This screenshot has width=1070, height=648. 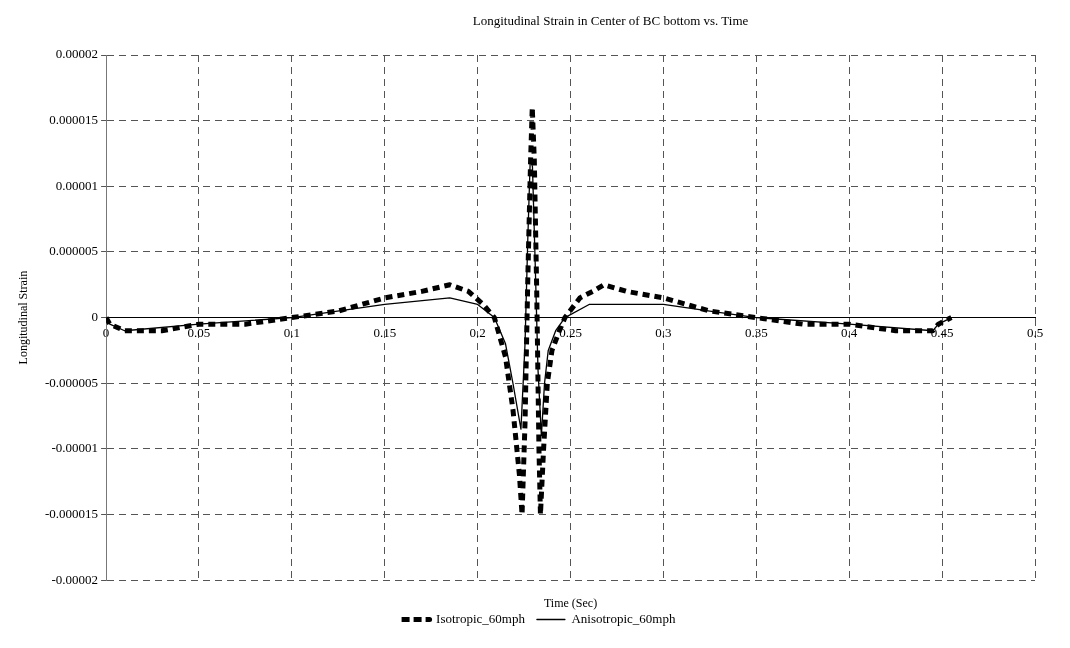 I want to click on x-tick-label: 0.3, so click(x=663, y=332).